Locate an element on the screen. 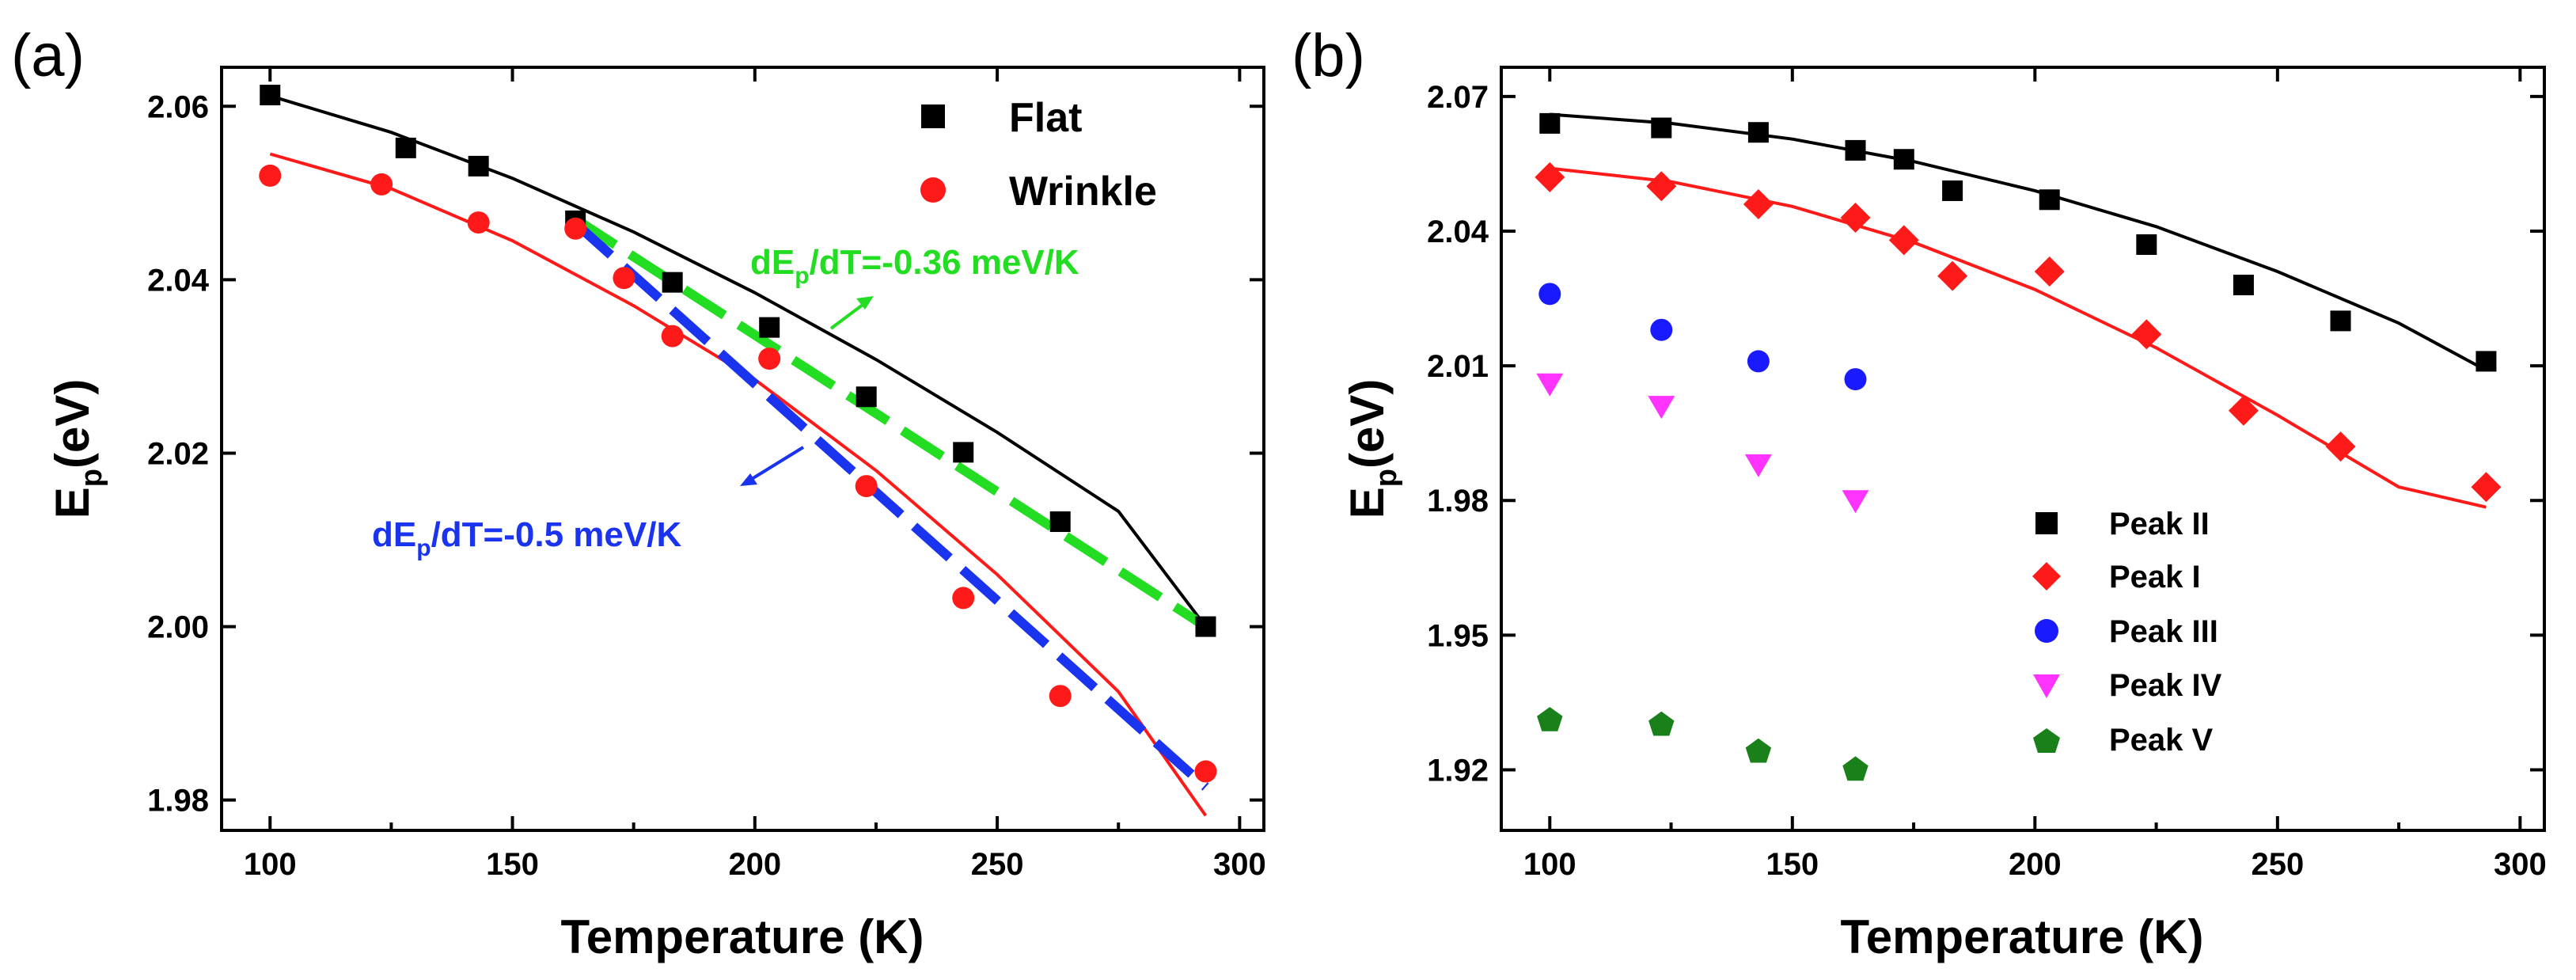  legend-label-peak-iv: Peak IV is located at coordinates (2165, 685).